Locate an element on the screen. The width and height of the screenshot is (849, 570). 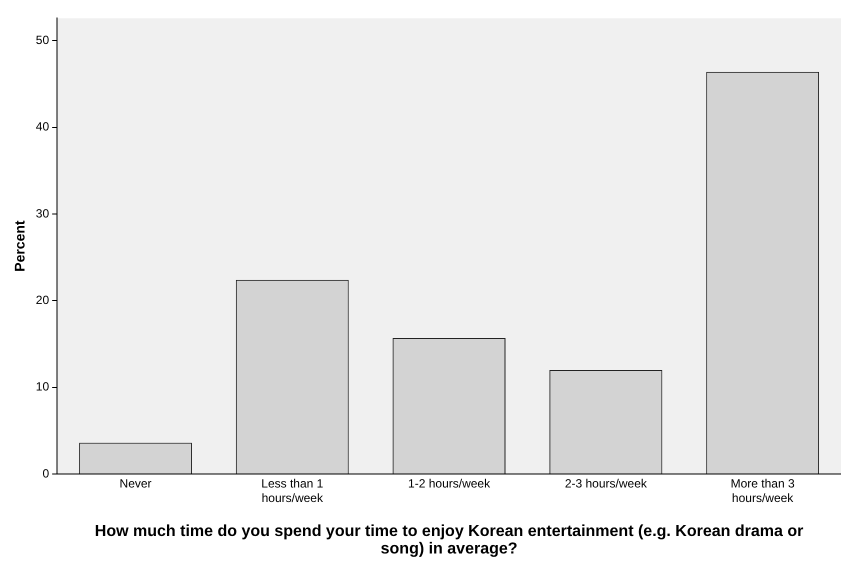
x-tick-label: More than 3 hours/week is located at coordinates (762, 490).